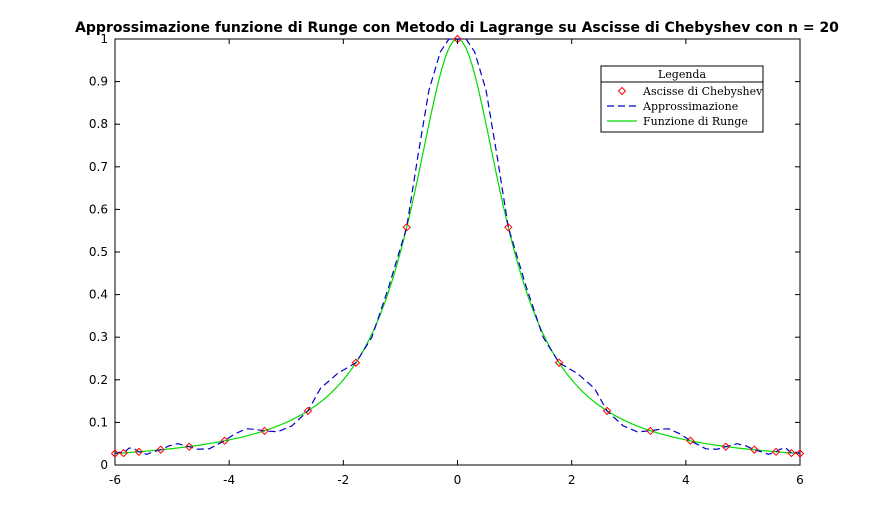 This screenshot has height=524, width=884. Describe the element at coordinates (229, 480) in the screenshot. I see `x-tick-label: -4` at that location.